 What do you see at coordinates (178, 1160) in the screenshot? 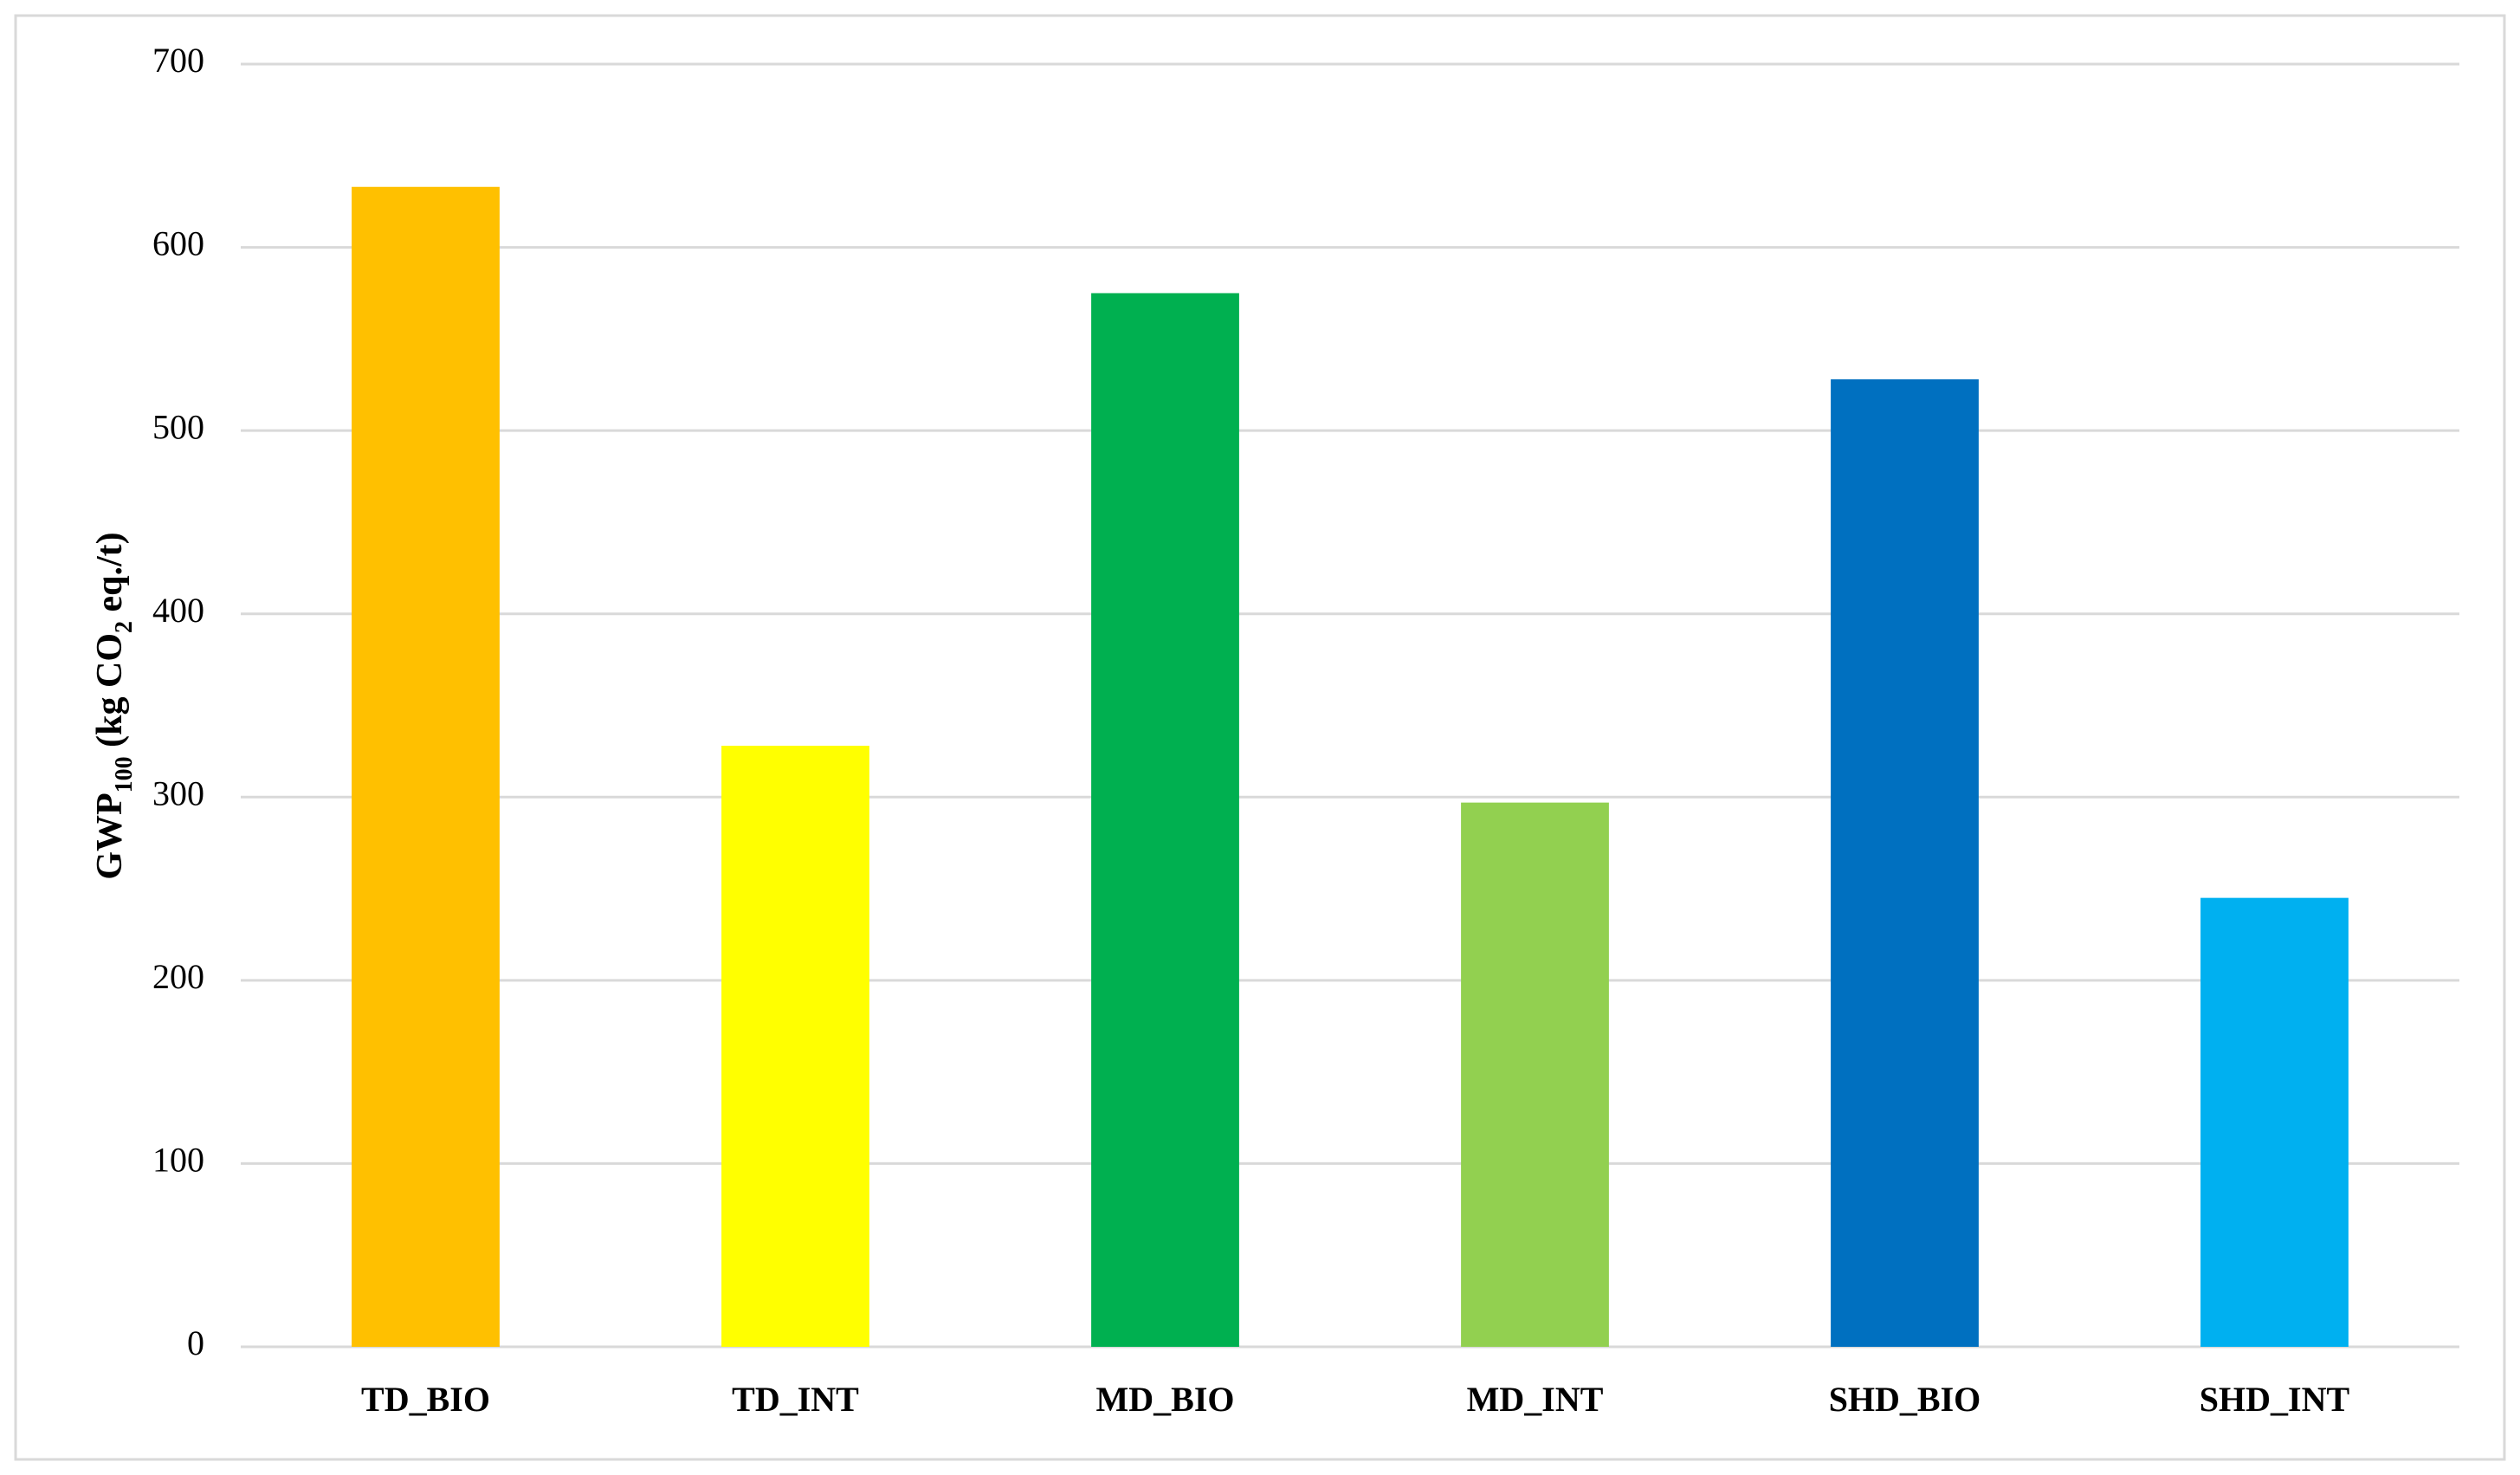
I see `y-tick-label: 100` at bounding box center [178, 1160].